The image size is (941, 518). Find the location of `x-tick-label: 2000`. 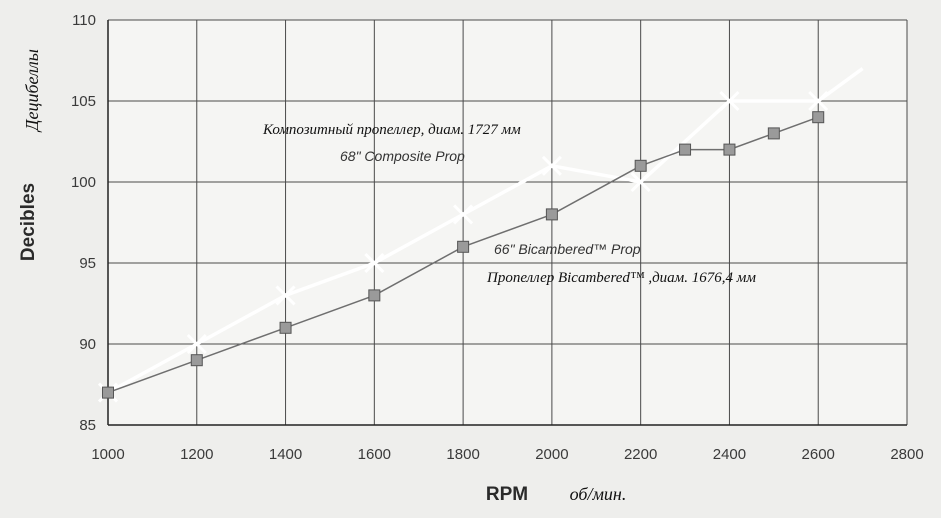

x-tick-label: 2000 is located at coordinates (551, 454).